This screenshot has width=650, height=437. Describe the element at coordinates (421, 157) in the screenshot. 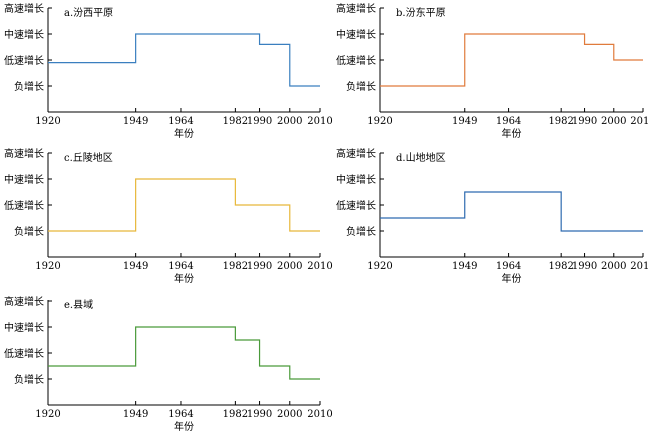

I see `chart-title: d.山地地区` at that location.